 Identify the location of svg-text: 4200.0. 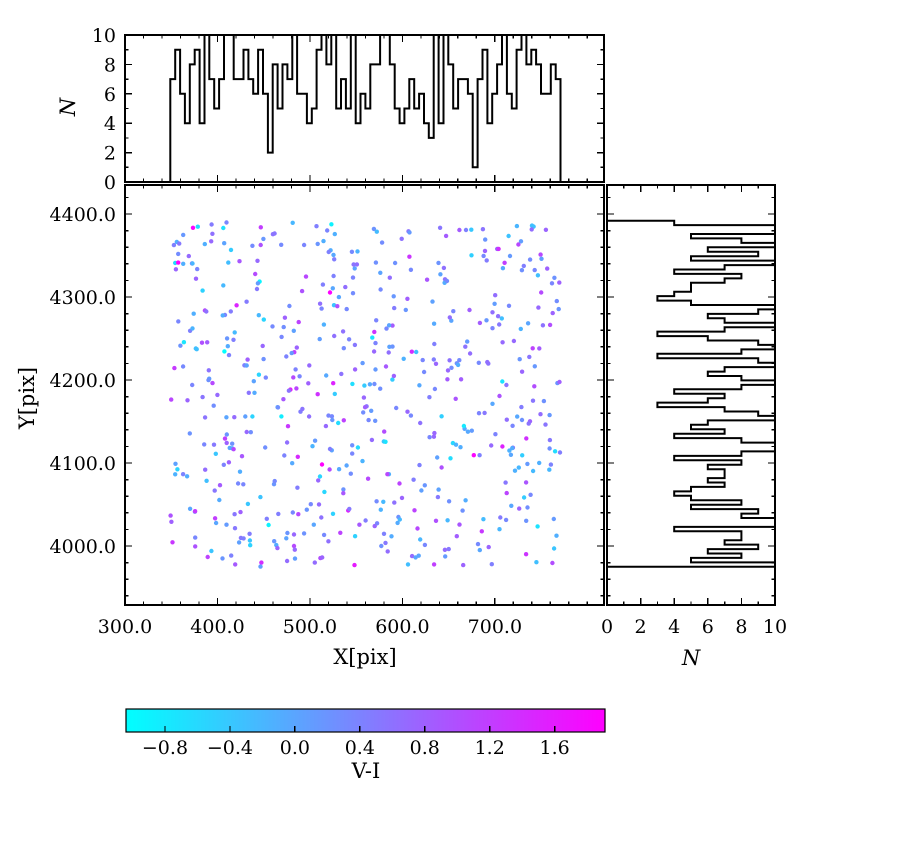
(83, 381).